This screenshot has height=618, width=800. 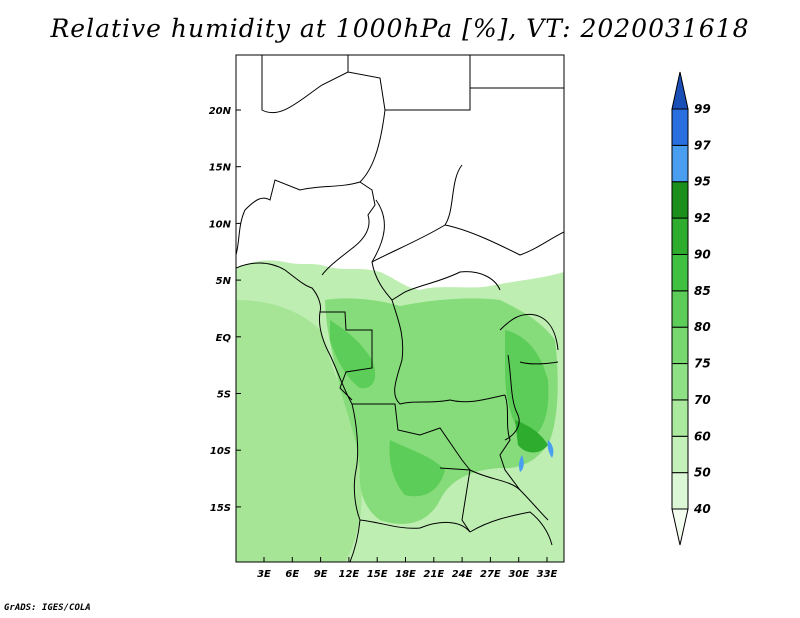 What do you see at coordinates (547, 574) in the screenshot?
I see `x-tick-label: 33E` at bounding box center [547, 574].